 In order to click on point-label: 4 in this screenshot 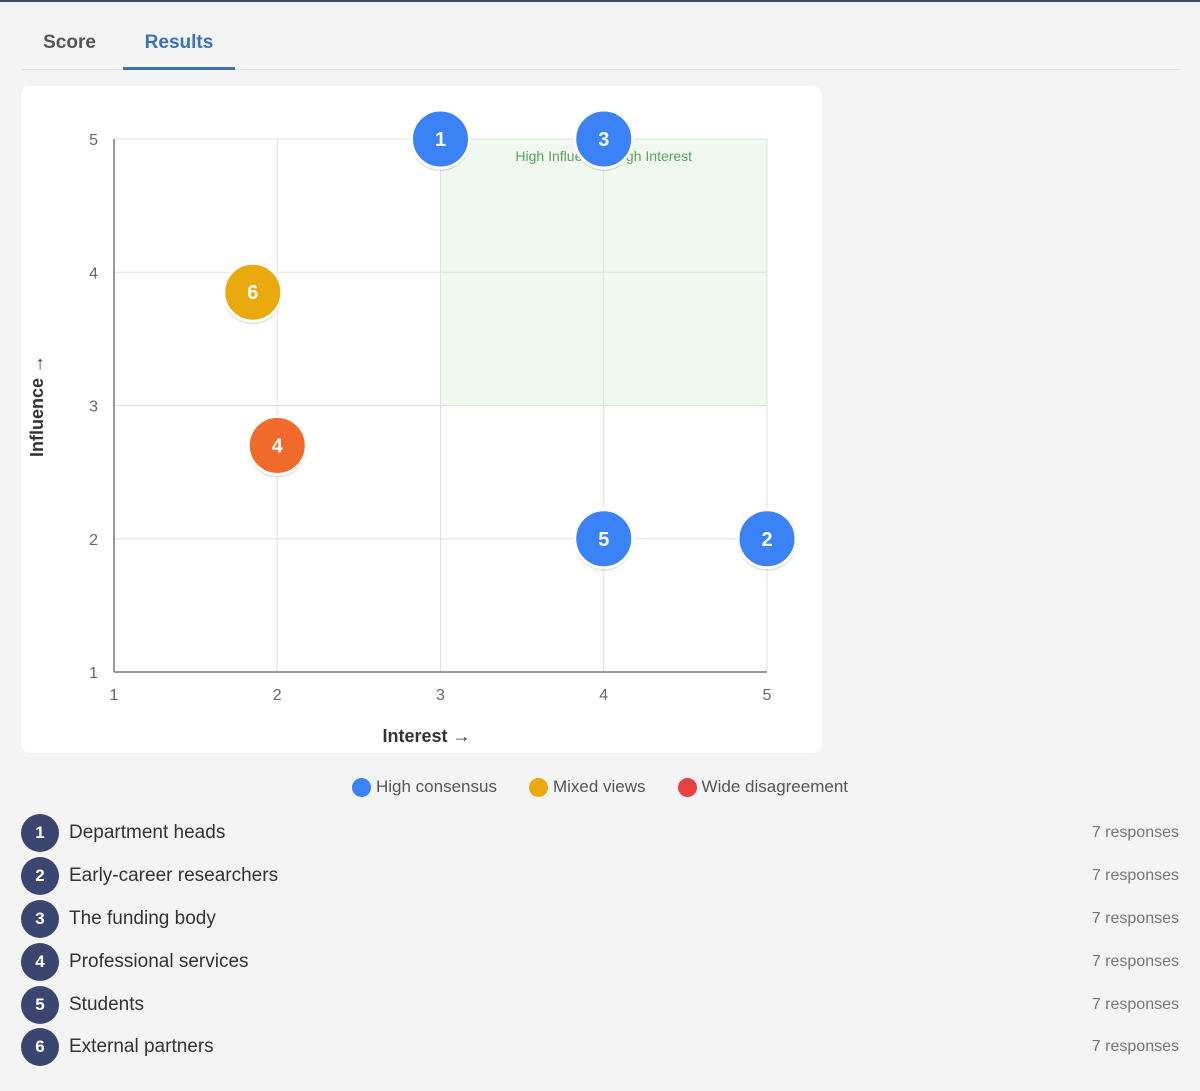, I will do `click(278, 446)`.